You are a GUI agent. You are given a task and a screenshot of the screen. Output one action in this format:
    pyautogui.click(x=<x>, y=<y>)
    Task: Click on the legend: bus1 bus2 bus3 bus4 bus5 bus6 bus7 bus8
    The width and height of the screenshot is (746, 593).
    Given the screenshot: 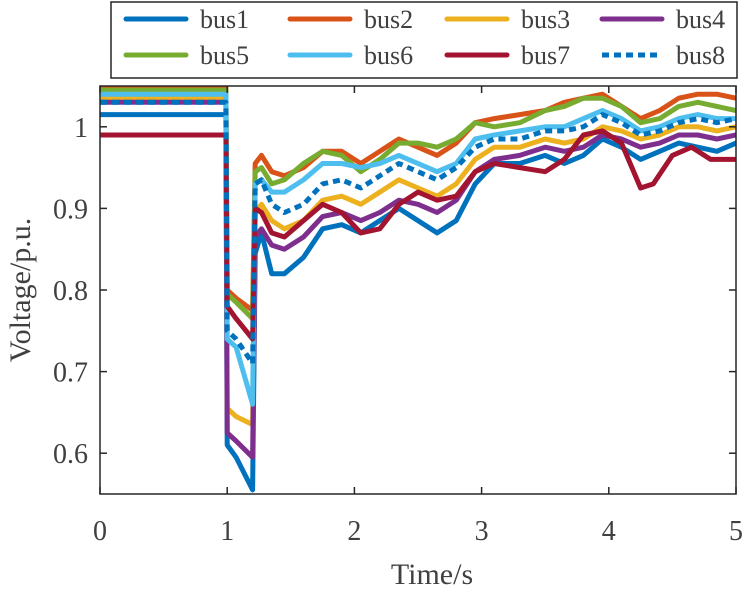 What is the action you would take?
    pyautogui.click(x=424, y=40)
    